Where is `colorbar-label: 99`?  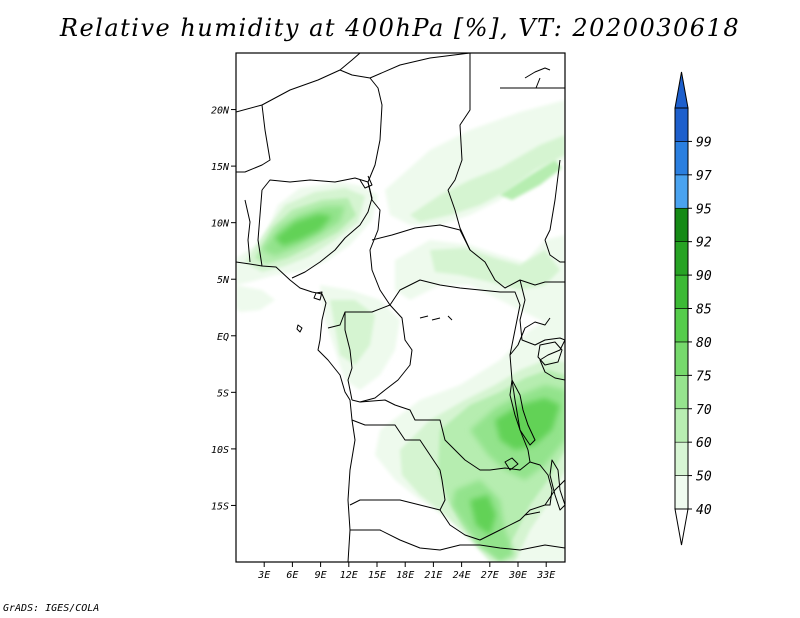 colorbar-label: 99 is located at coordinates (704, 142).